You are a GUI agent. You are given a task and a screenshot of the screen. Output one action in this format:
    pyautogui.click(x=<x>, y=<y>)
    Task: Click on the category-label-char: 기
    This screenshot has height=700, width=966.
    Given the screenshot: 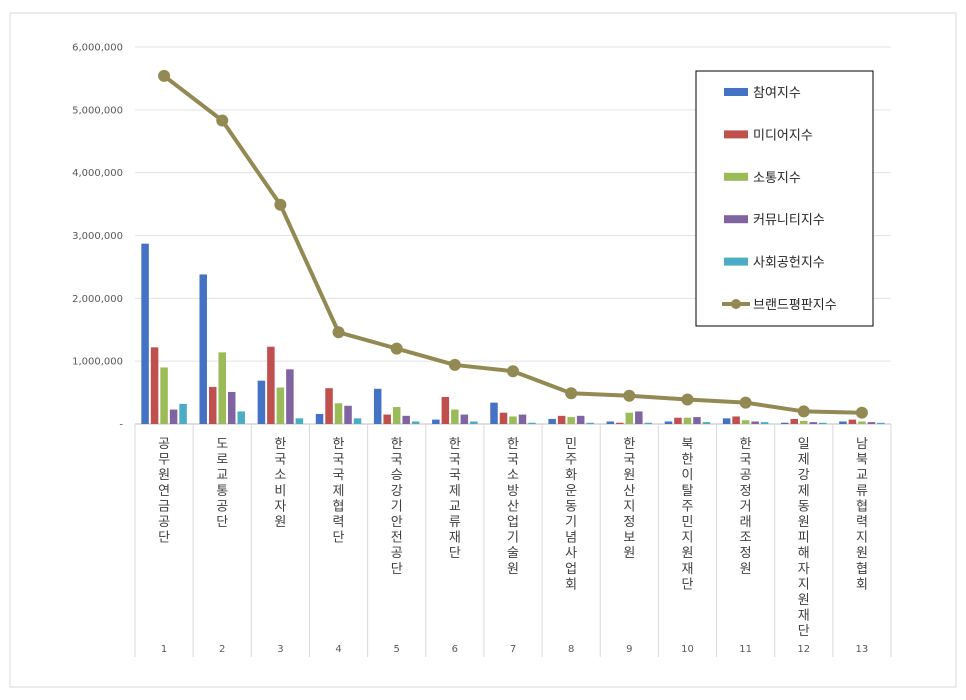 What is the action you would take?
    pyautogui.click(x=513, y=538)
    